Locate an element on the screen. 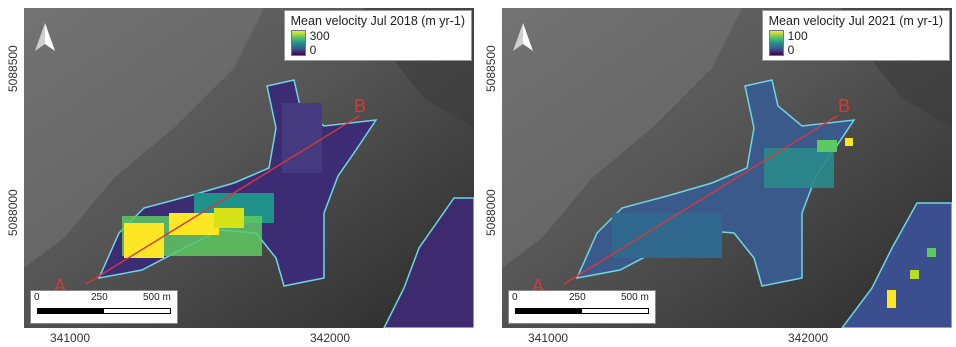 The width and height of the screenshot is (956, 347). legend: Mean velocity Jul 2021 (m yr-1) 100 0 is located at coordinates (855, 35).